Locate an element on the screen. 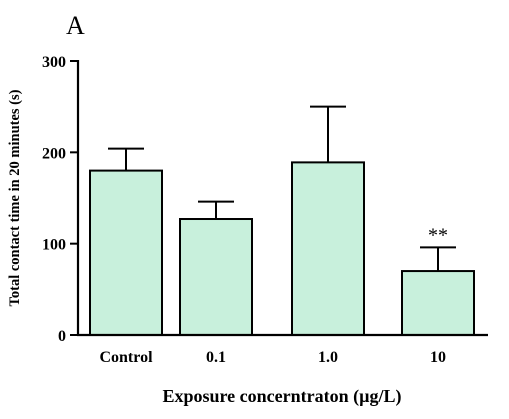 Image resolution: width=509 pixels, height=419 pixels. y-axis-label: Total contact time in 20 minutes (s) is located at coordinates (15, 197).